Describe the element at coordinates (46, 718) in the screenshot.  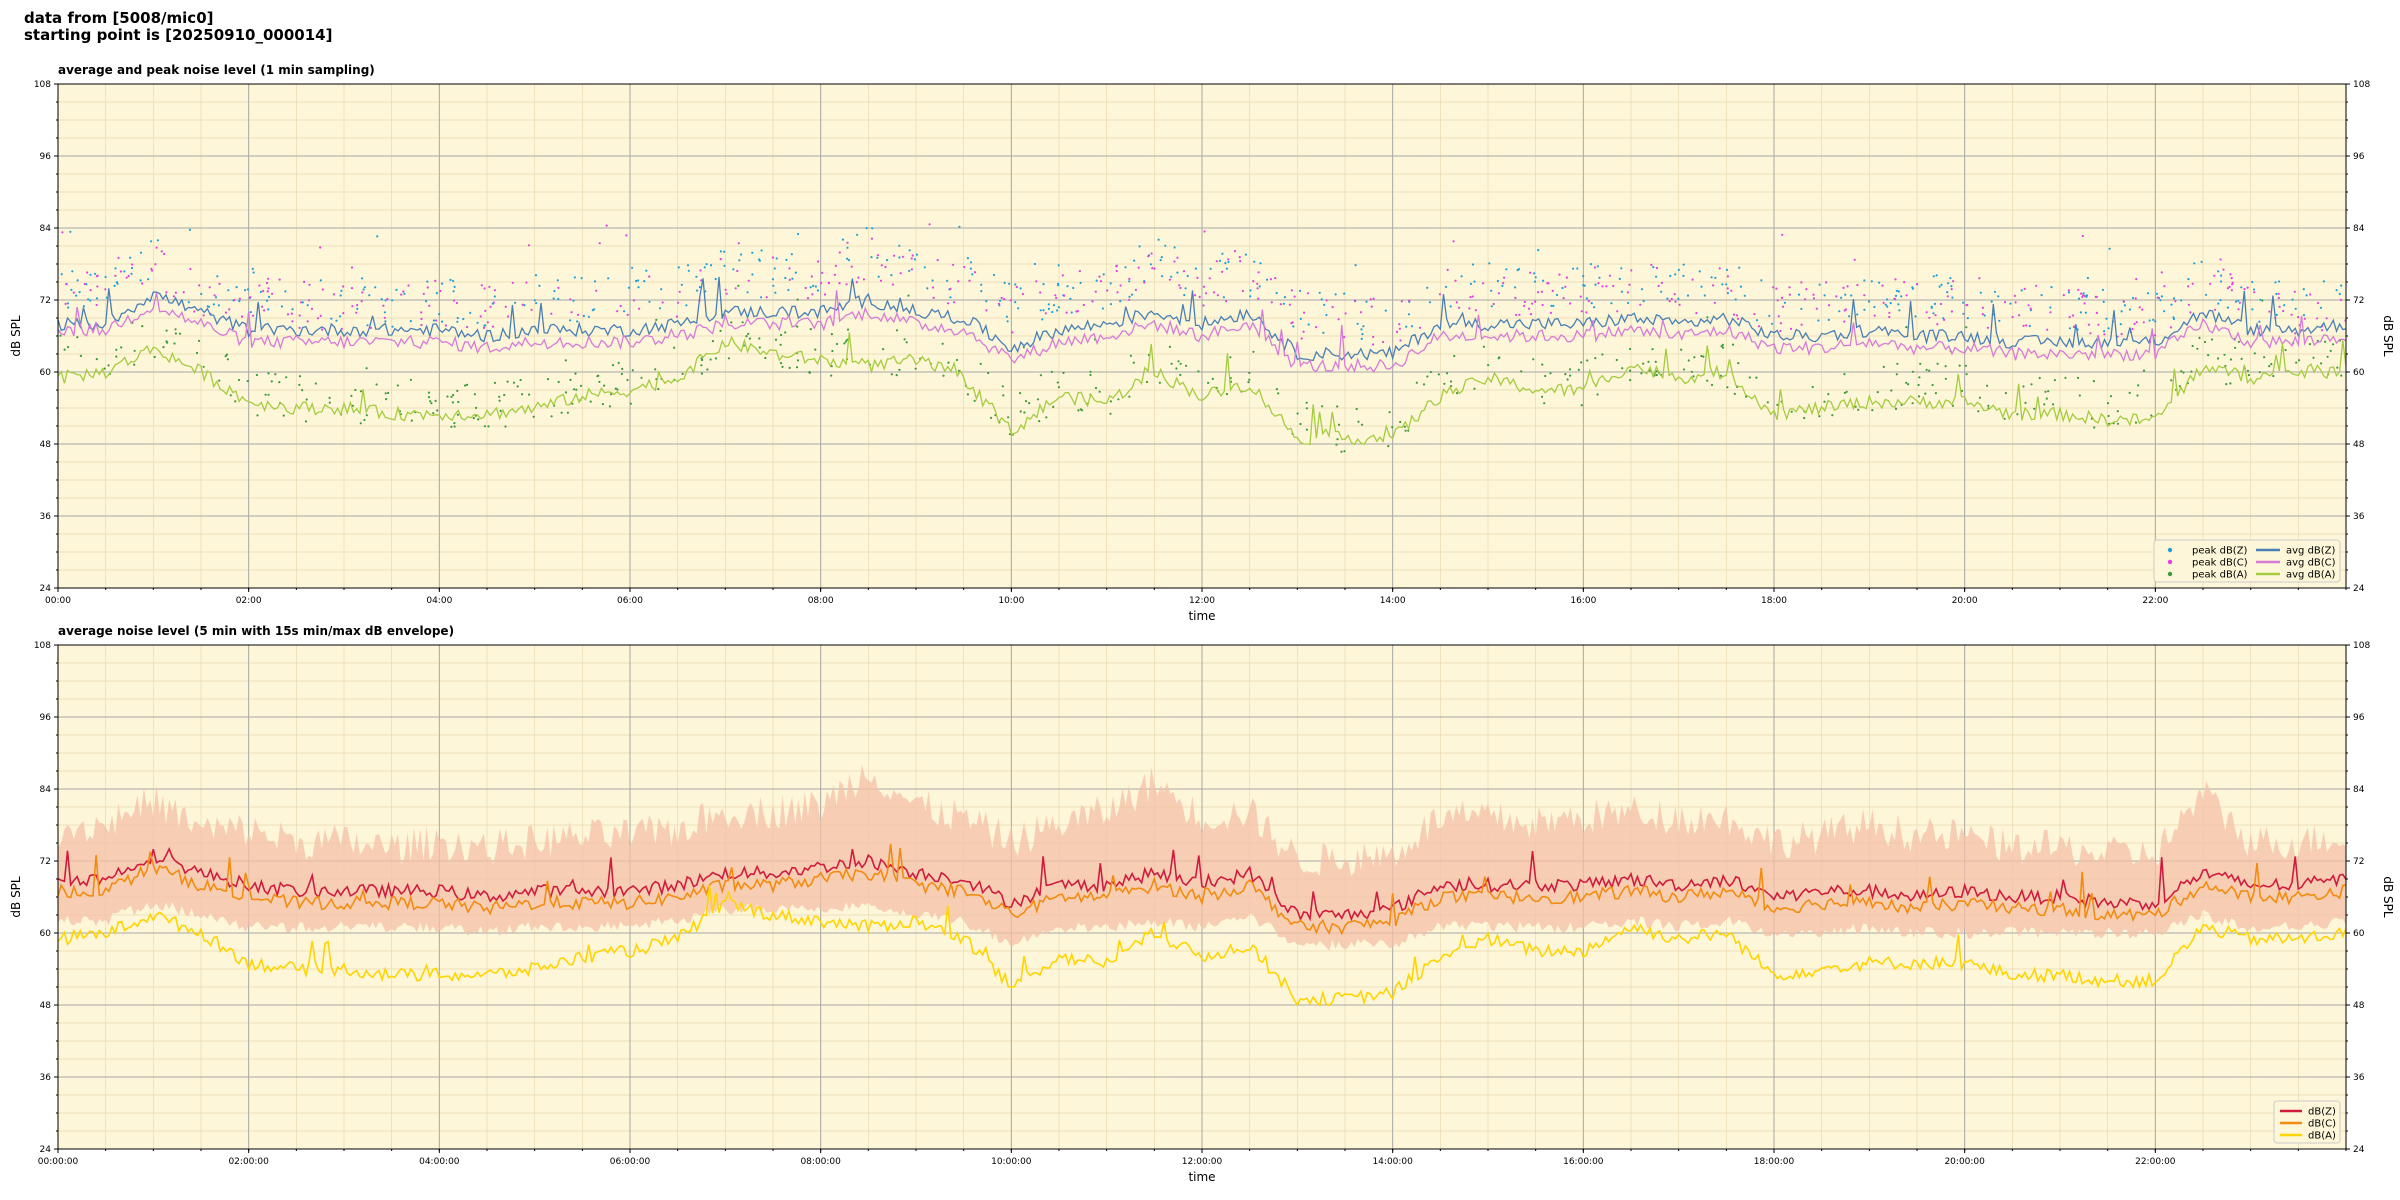
I see `y-tick-label: 96` at that location.